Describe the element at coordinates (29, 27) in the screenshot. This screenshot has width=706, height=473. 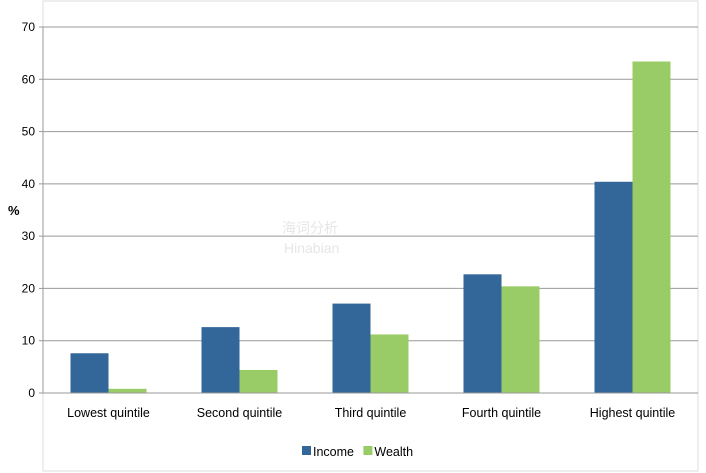
I see `y-tick-label: 70` at that location.